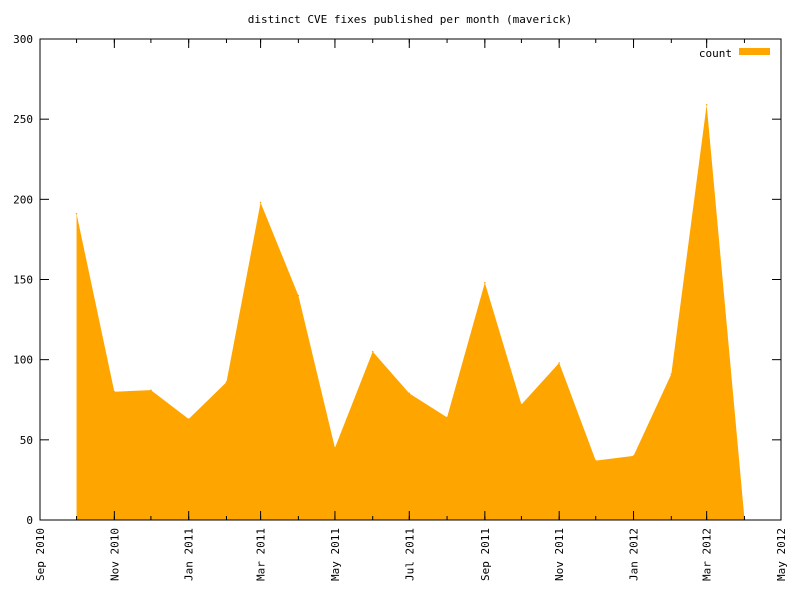  Describe the element at coordinates (335, 554) in the screenshot. I see `x-tick-label-2011-05-01: May 2011` at that location.